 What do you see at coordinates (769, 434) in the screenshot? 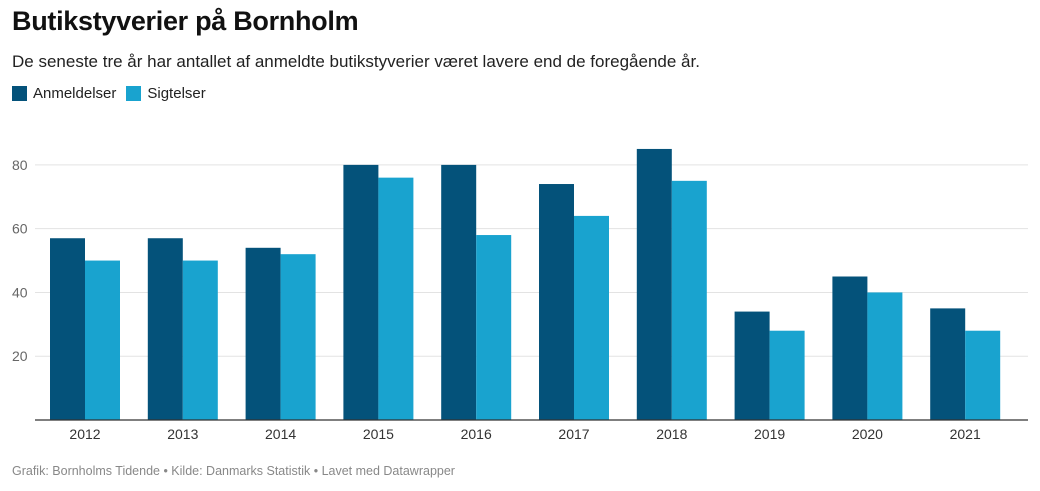
I see `x-tick-label-2019: 2019` at bounding box center [769, 434].